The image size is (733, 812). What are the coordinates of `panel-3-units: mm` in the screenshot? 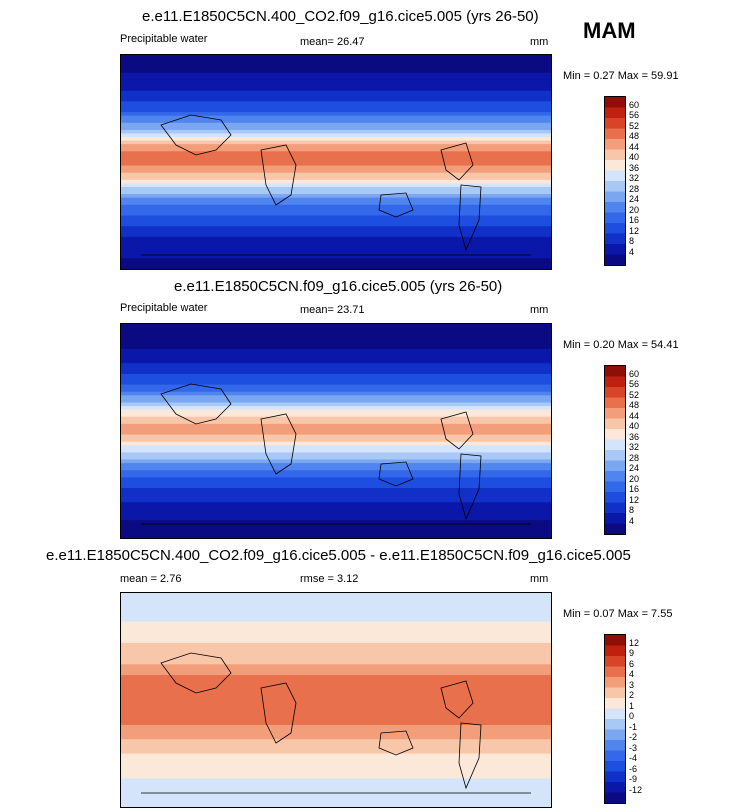 It's located at (539, 579).